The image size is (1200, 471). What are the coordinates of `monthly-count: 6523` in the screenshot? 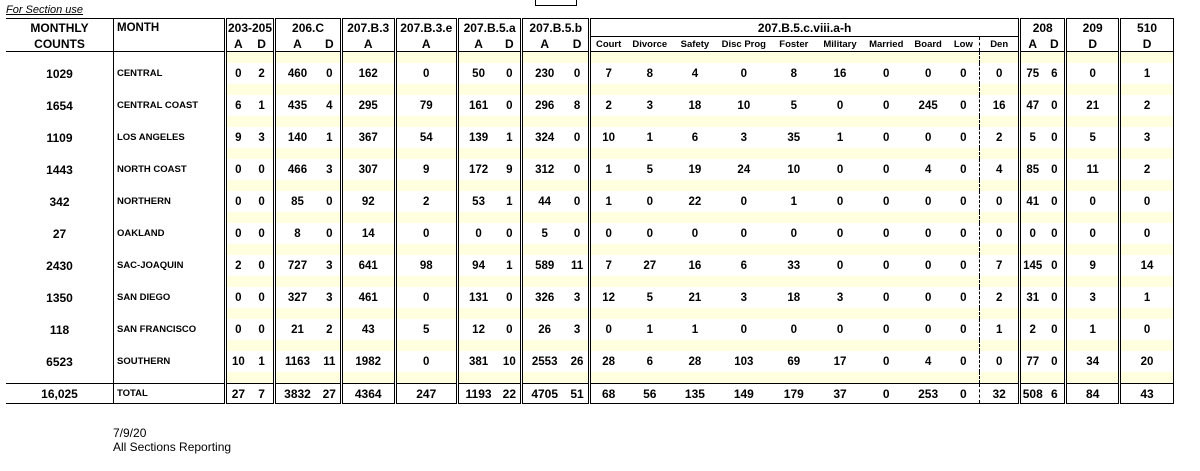 It's located at (59, 361).